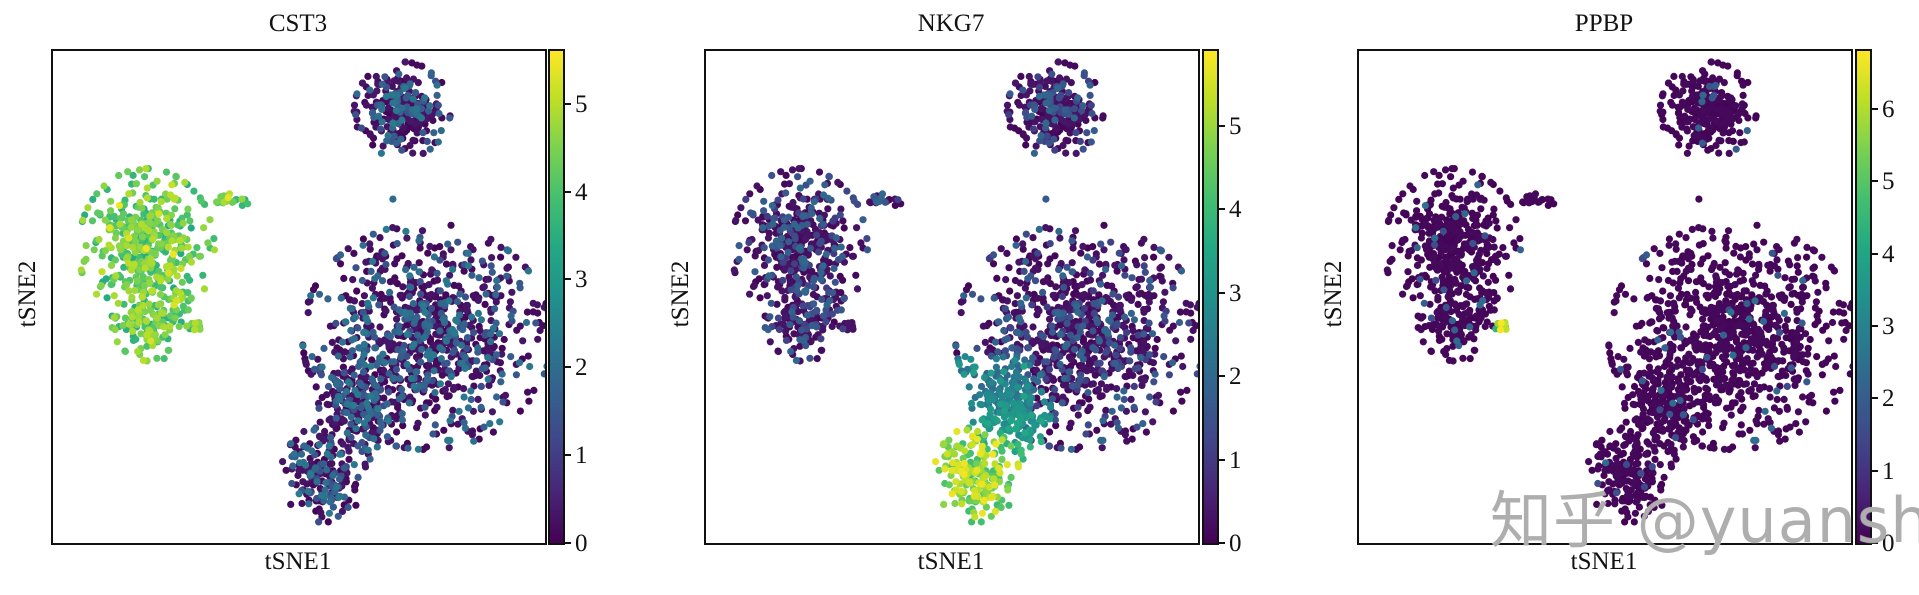 The width and height of the screenshot is (1919, 595). Describe the element at coordinates (1604, 23) in the screenshot. I see `plot-title: PPBP` at that location.